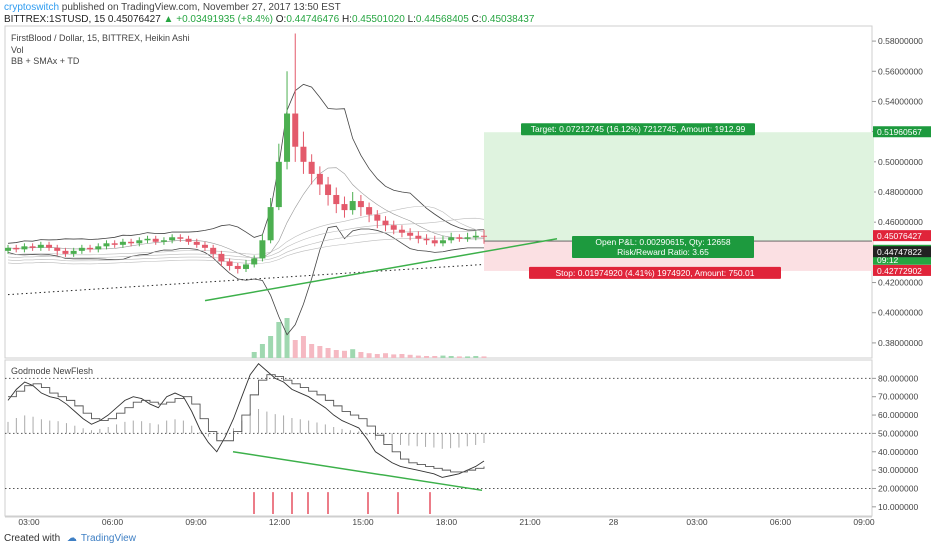  I want to click on price-tag: 0.44747822, so click(899, 252).